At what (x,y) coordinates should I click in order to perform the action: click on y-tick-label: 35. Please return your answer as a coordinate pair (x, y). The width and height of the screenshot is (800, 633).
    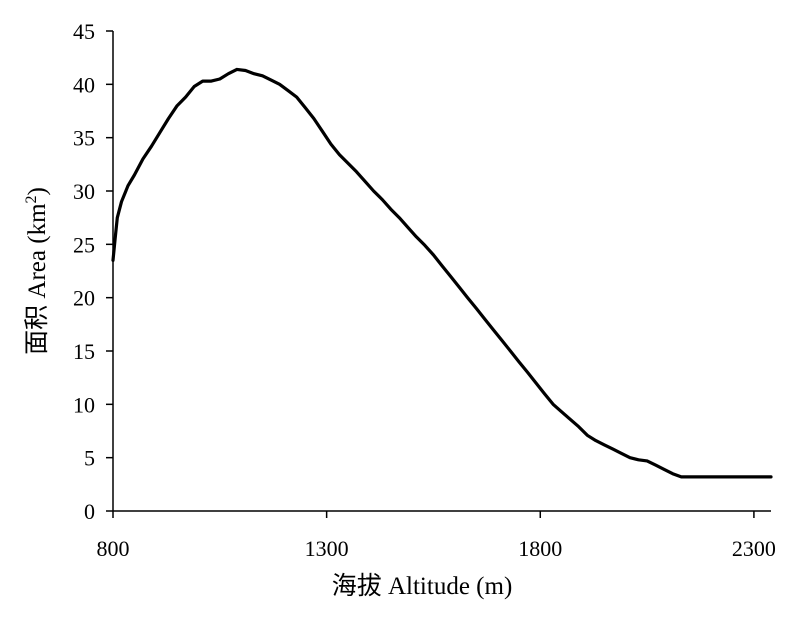
    Looking at the image, I should click on (84, 138).